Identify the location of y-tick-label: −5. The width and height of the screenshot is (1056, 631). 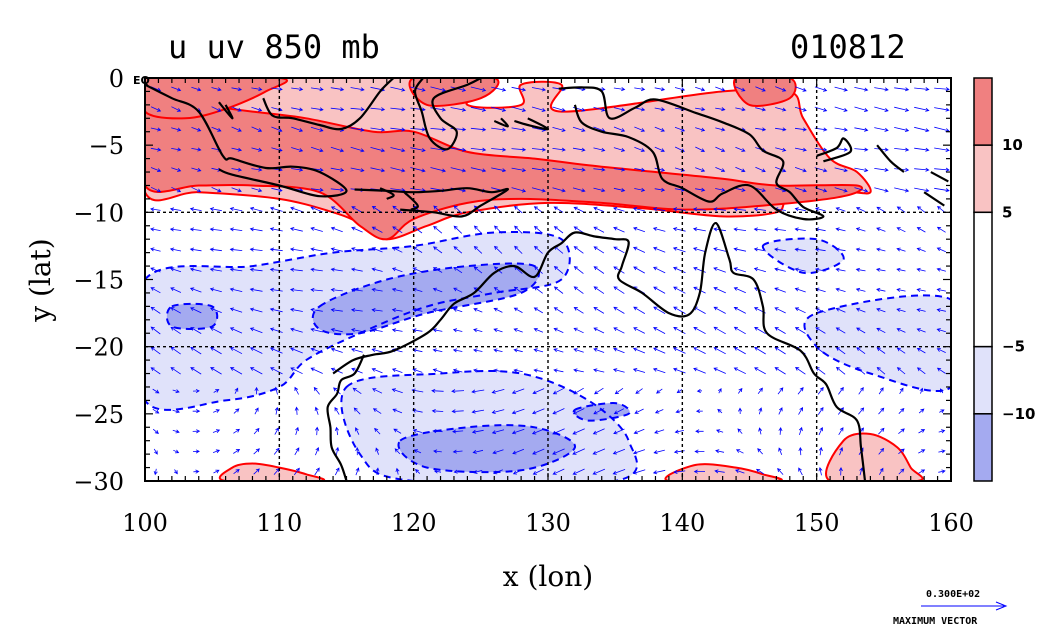
(106, 146).